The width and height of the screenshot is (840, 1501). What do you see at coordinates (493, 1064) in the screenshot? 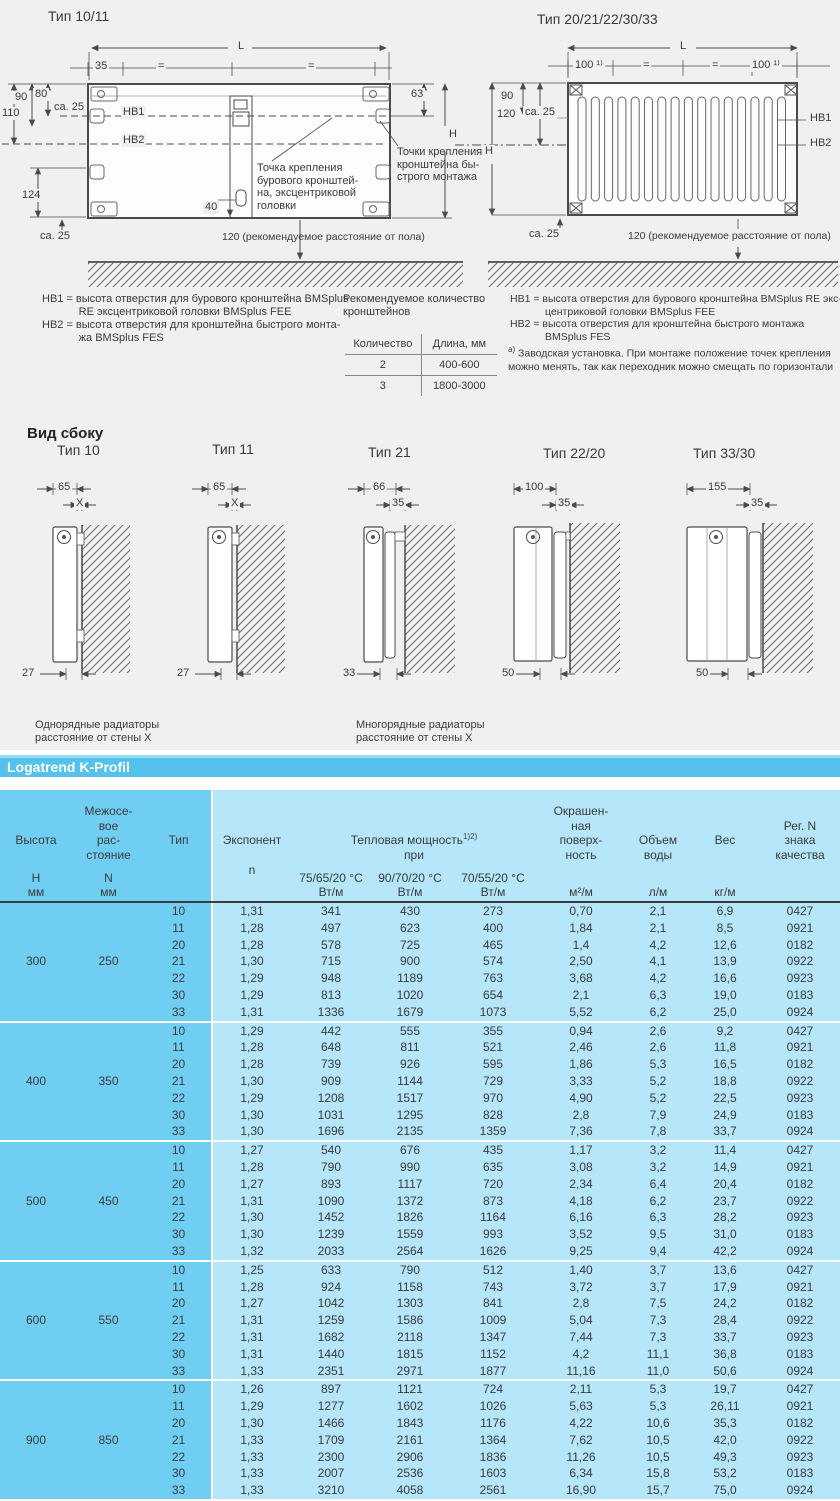
I see `cell-power-70-55: 595` at bounding box center [493, 1064].